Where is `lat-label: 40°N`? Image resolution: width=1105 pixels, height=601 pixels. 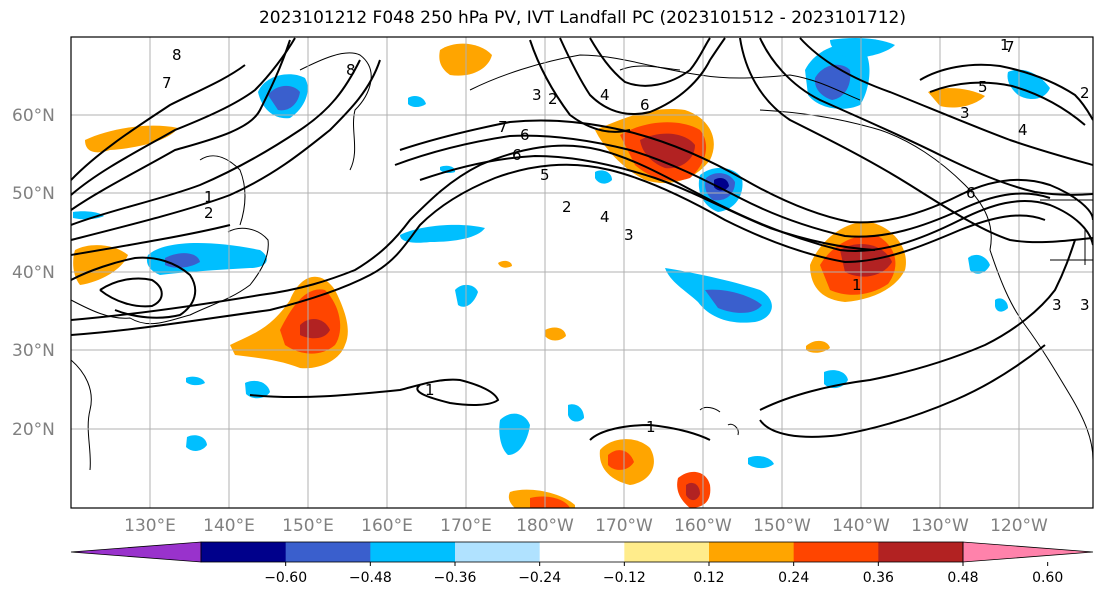
lat-label: 40°N is located at coordinates (33, 273).